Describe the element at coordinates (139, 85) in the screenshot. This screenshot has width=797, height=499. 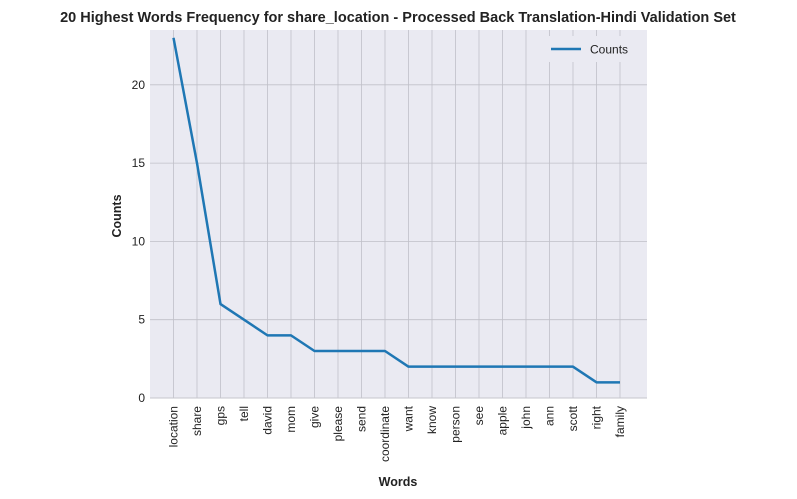
I see `y-tick-label: 20` at that location.